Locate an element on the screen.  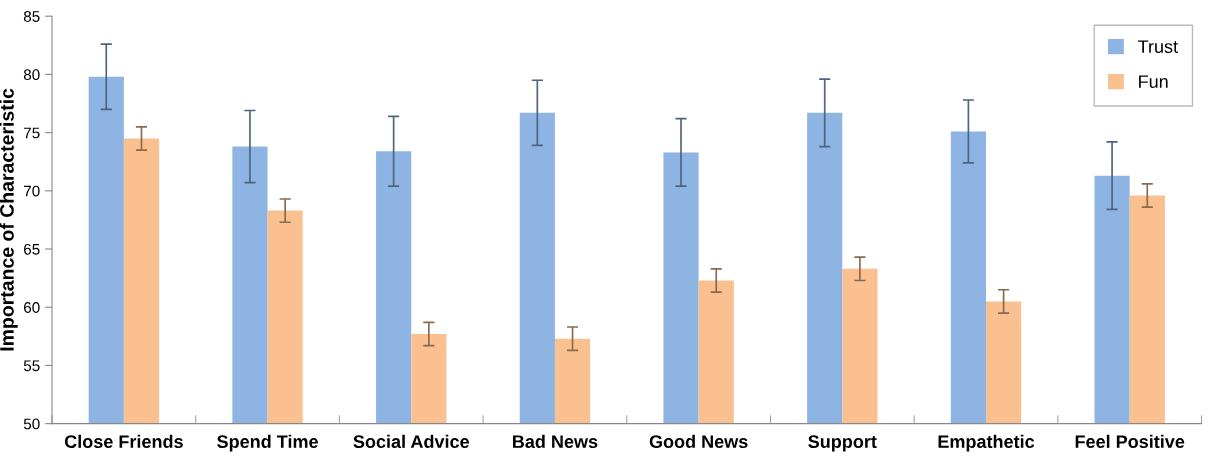
y-tick-label: 70 is located at coordinates (32, 191).